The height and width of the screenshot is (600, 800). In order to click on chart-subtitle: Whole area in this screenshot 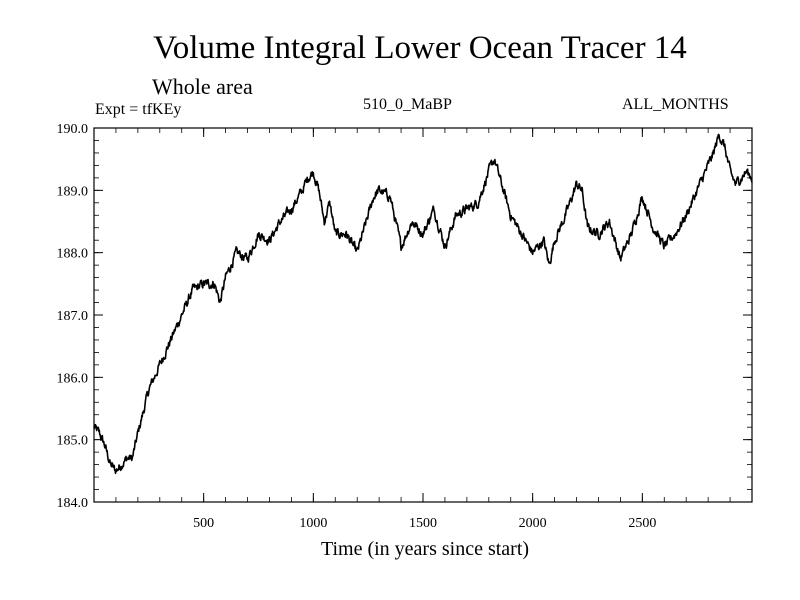, I will do `click(202, 86)`.